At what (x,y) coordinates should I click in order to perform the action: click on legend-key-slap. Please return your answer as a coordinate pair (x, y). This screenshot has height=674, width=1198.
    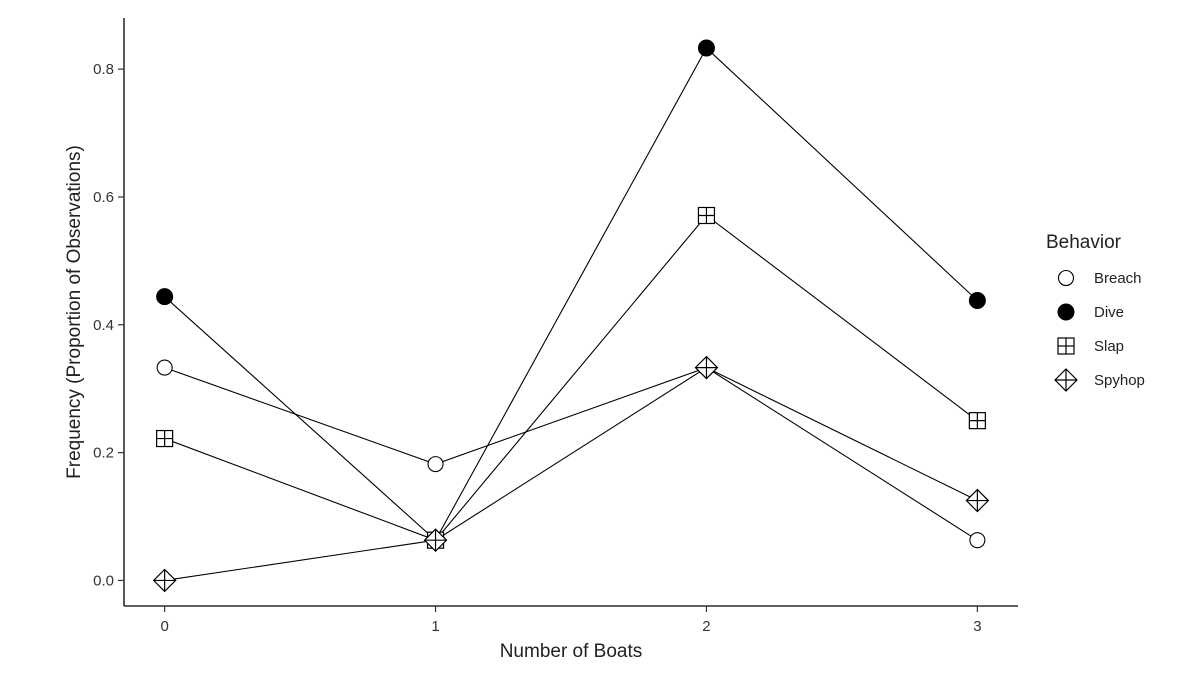
    Looking at the image, I should click on (1066, 346).